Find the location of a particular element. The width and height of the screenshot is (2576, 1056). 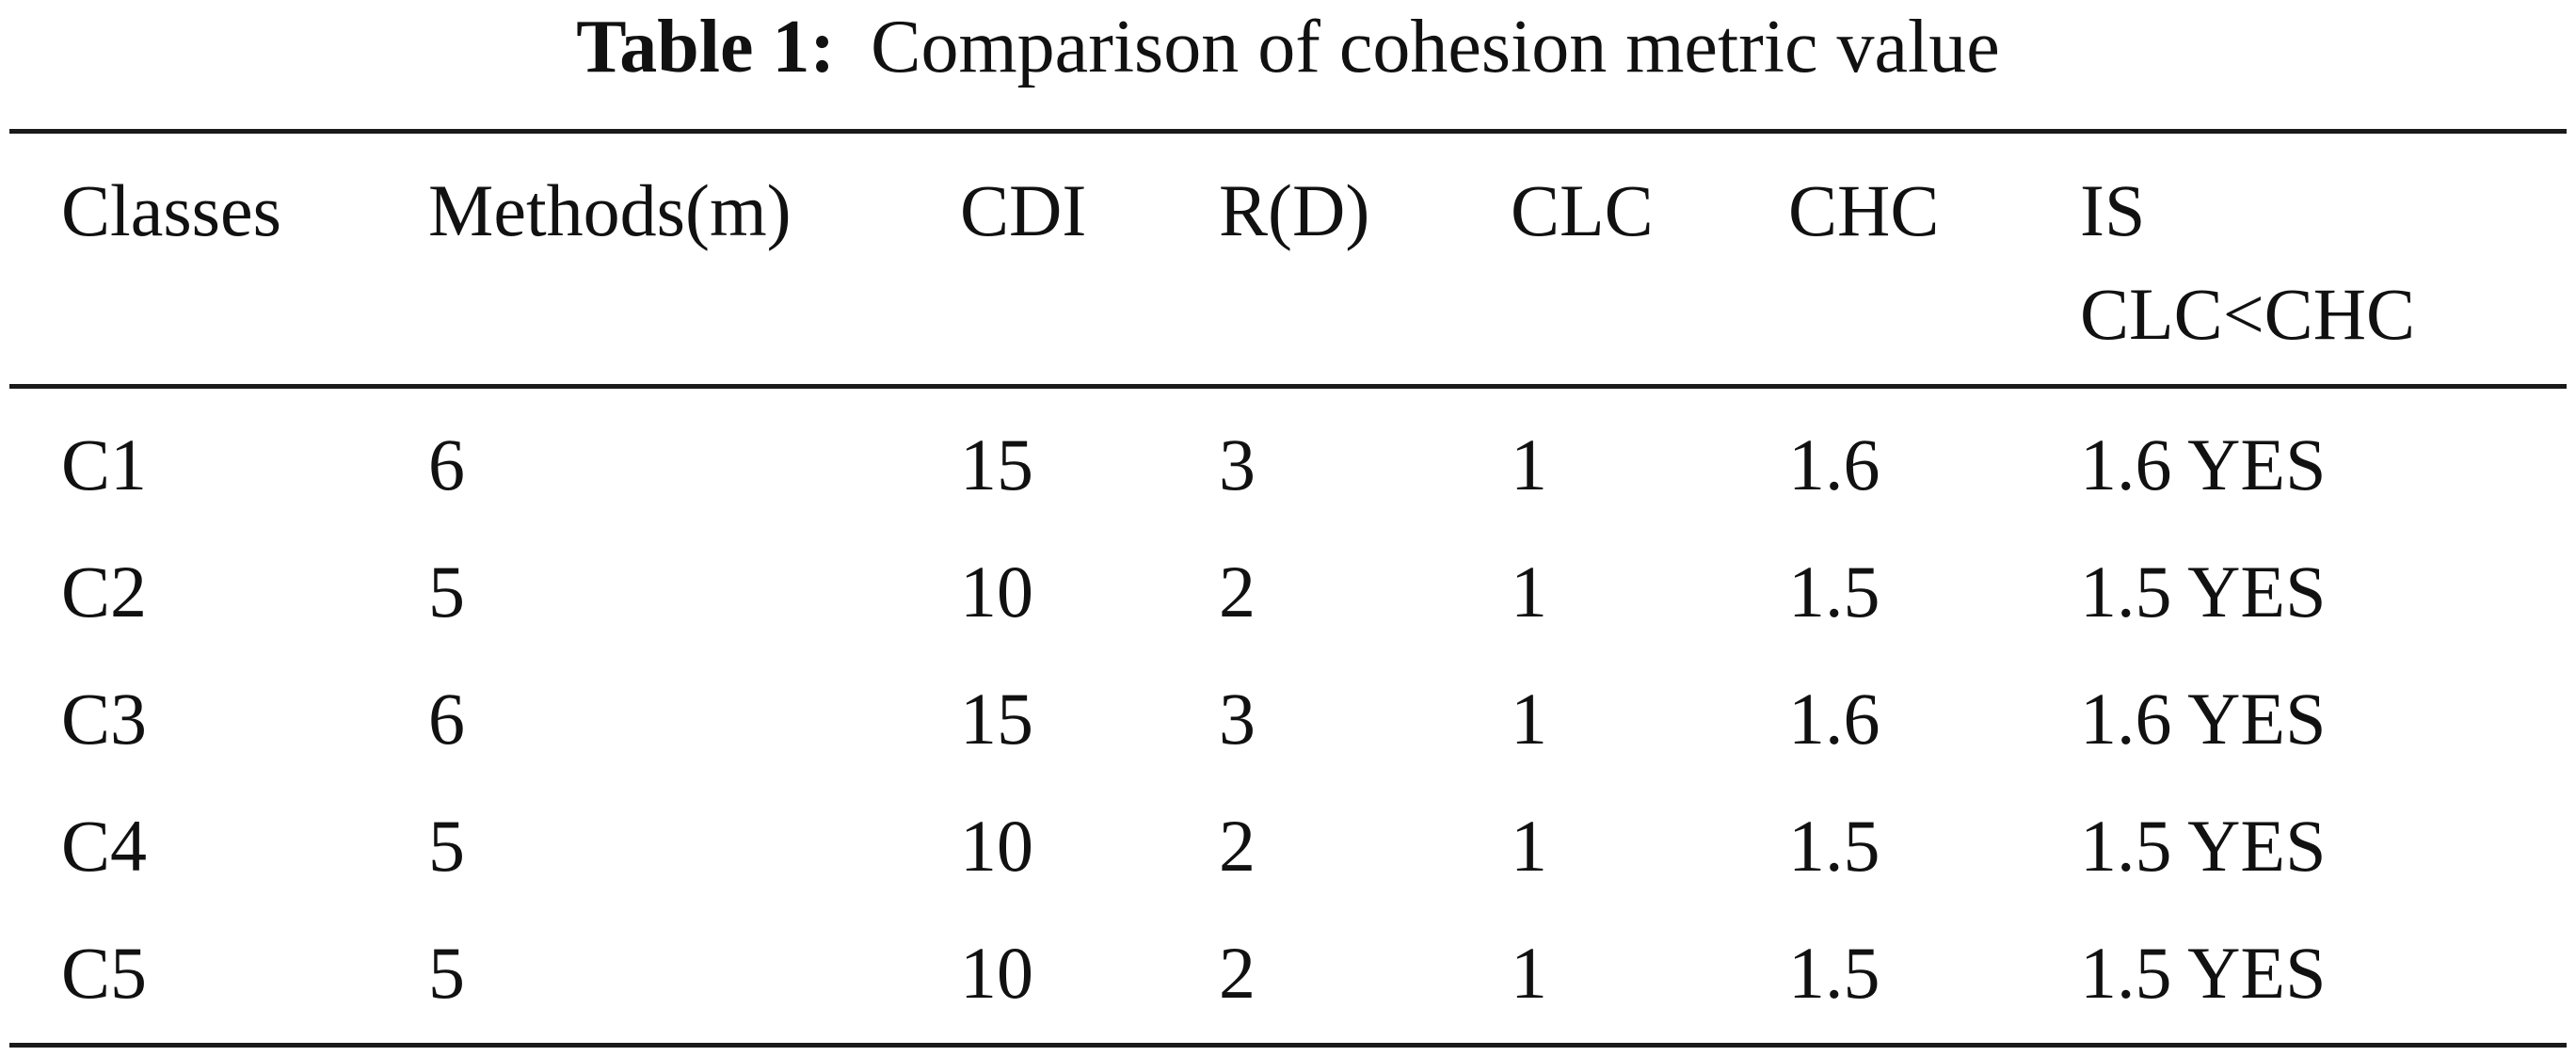

cell-class: C1 is located at coordinates (104, 464).